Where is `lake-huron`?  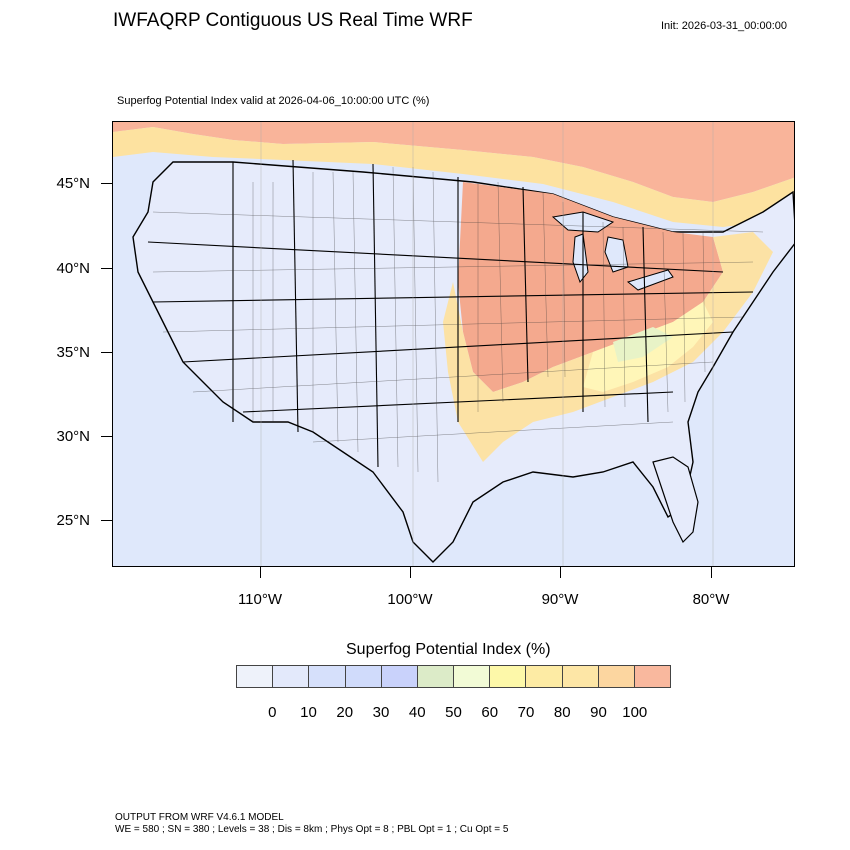 lake-huron is located at coordinates (616, 254).